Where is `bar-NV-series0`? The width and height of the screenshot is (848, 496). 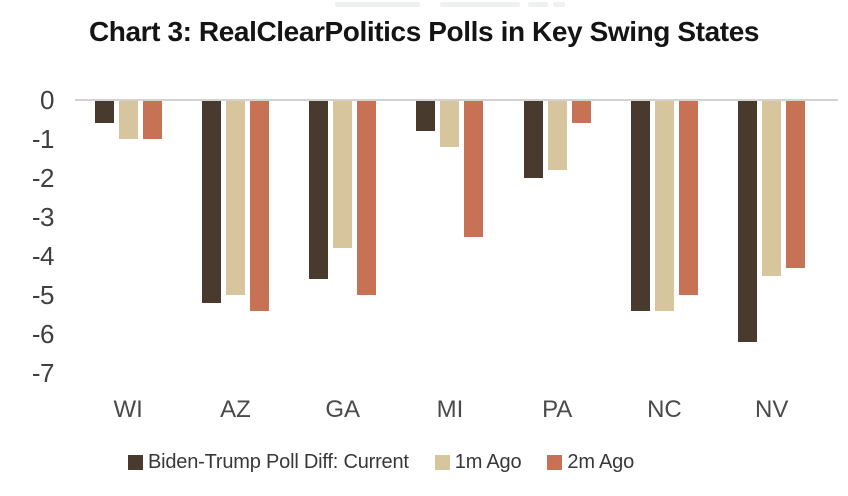
bar-NV-series0 is located at coordinates (748, 221).